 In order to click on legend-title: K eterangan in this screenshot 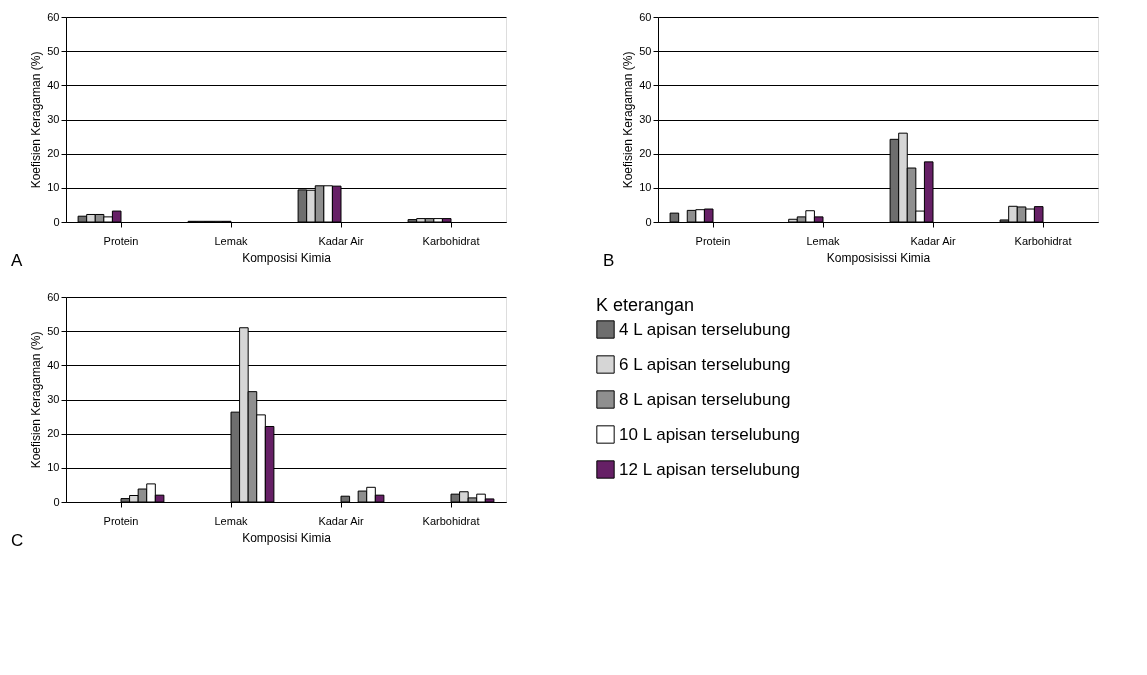, I will do `click(645, 305)`.